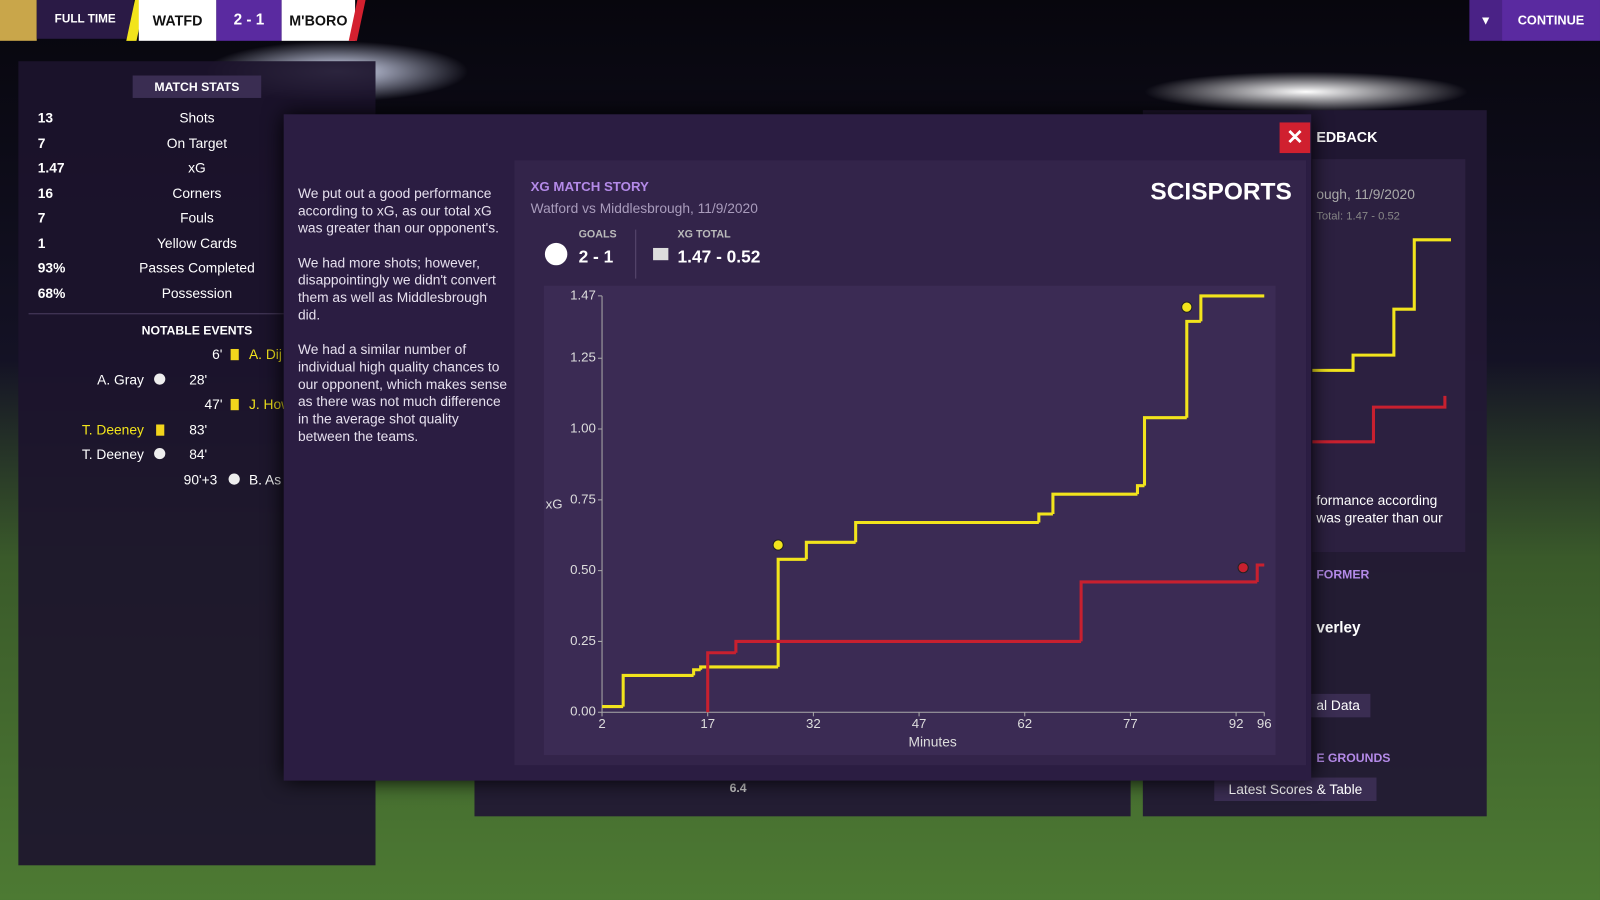 The image size is (1600, 900). Describe the element at coordinates (197, 118) in the screenshot. I see `stat-label: Shots` at that location.